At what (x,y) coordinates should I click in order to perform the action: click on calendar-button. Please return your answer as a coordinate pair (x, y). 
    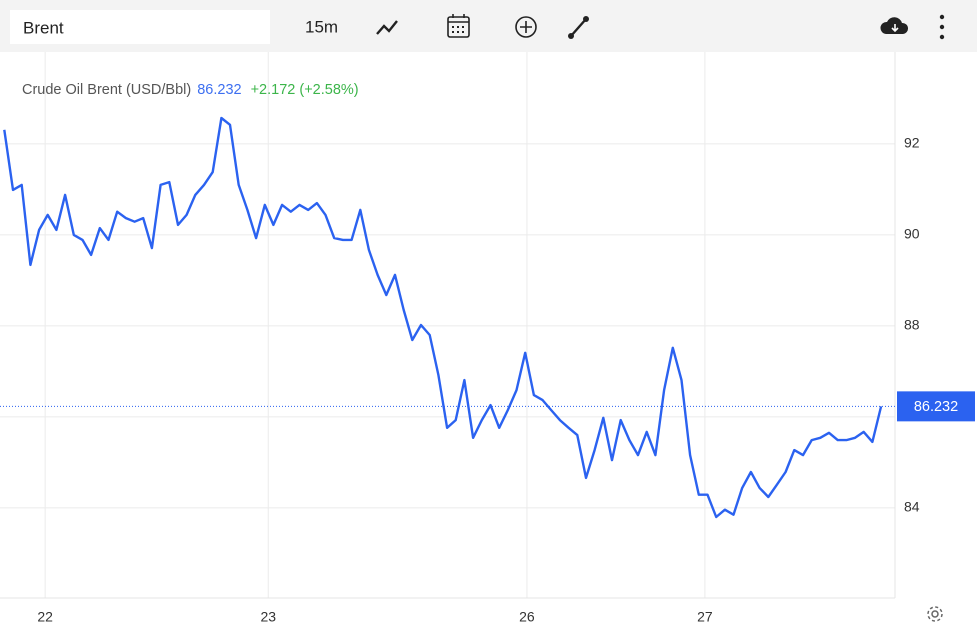
    Looking at the image, I should click on (458, 26).